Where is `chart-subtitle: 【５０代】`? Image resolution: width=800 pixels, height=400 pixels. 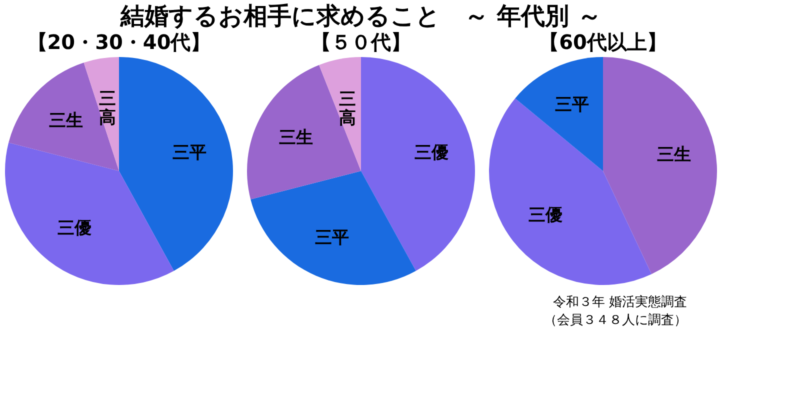 chart-subtitle: 【５０代】 is located at coordinates (361, 42).